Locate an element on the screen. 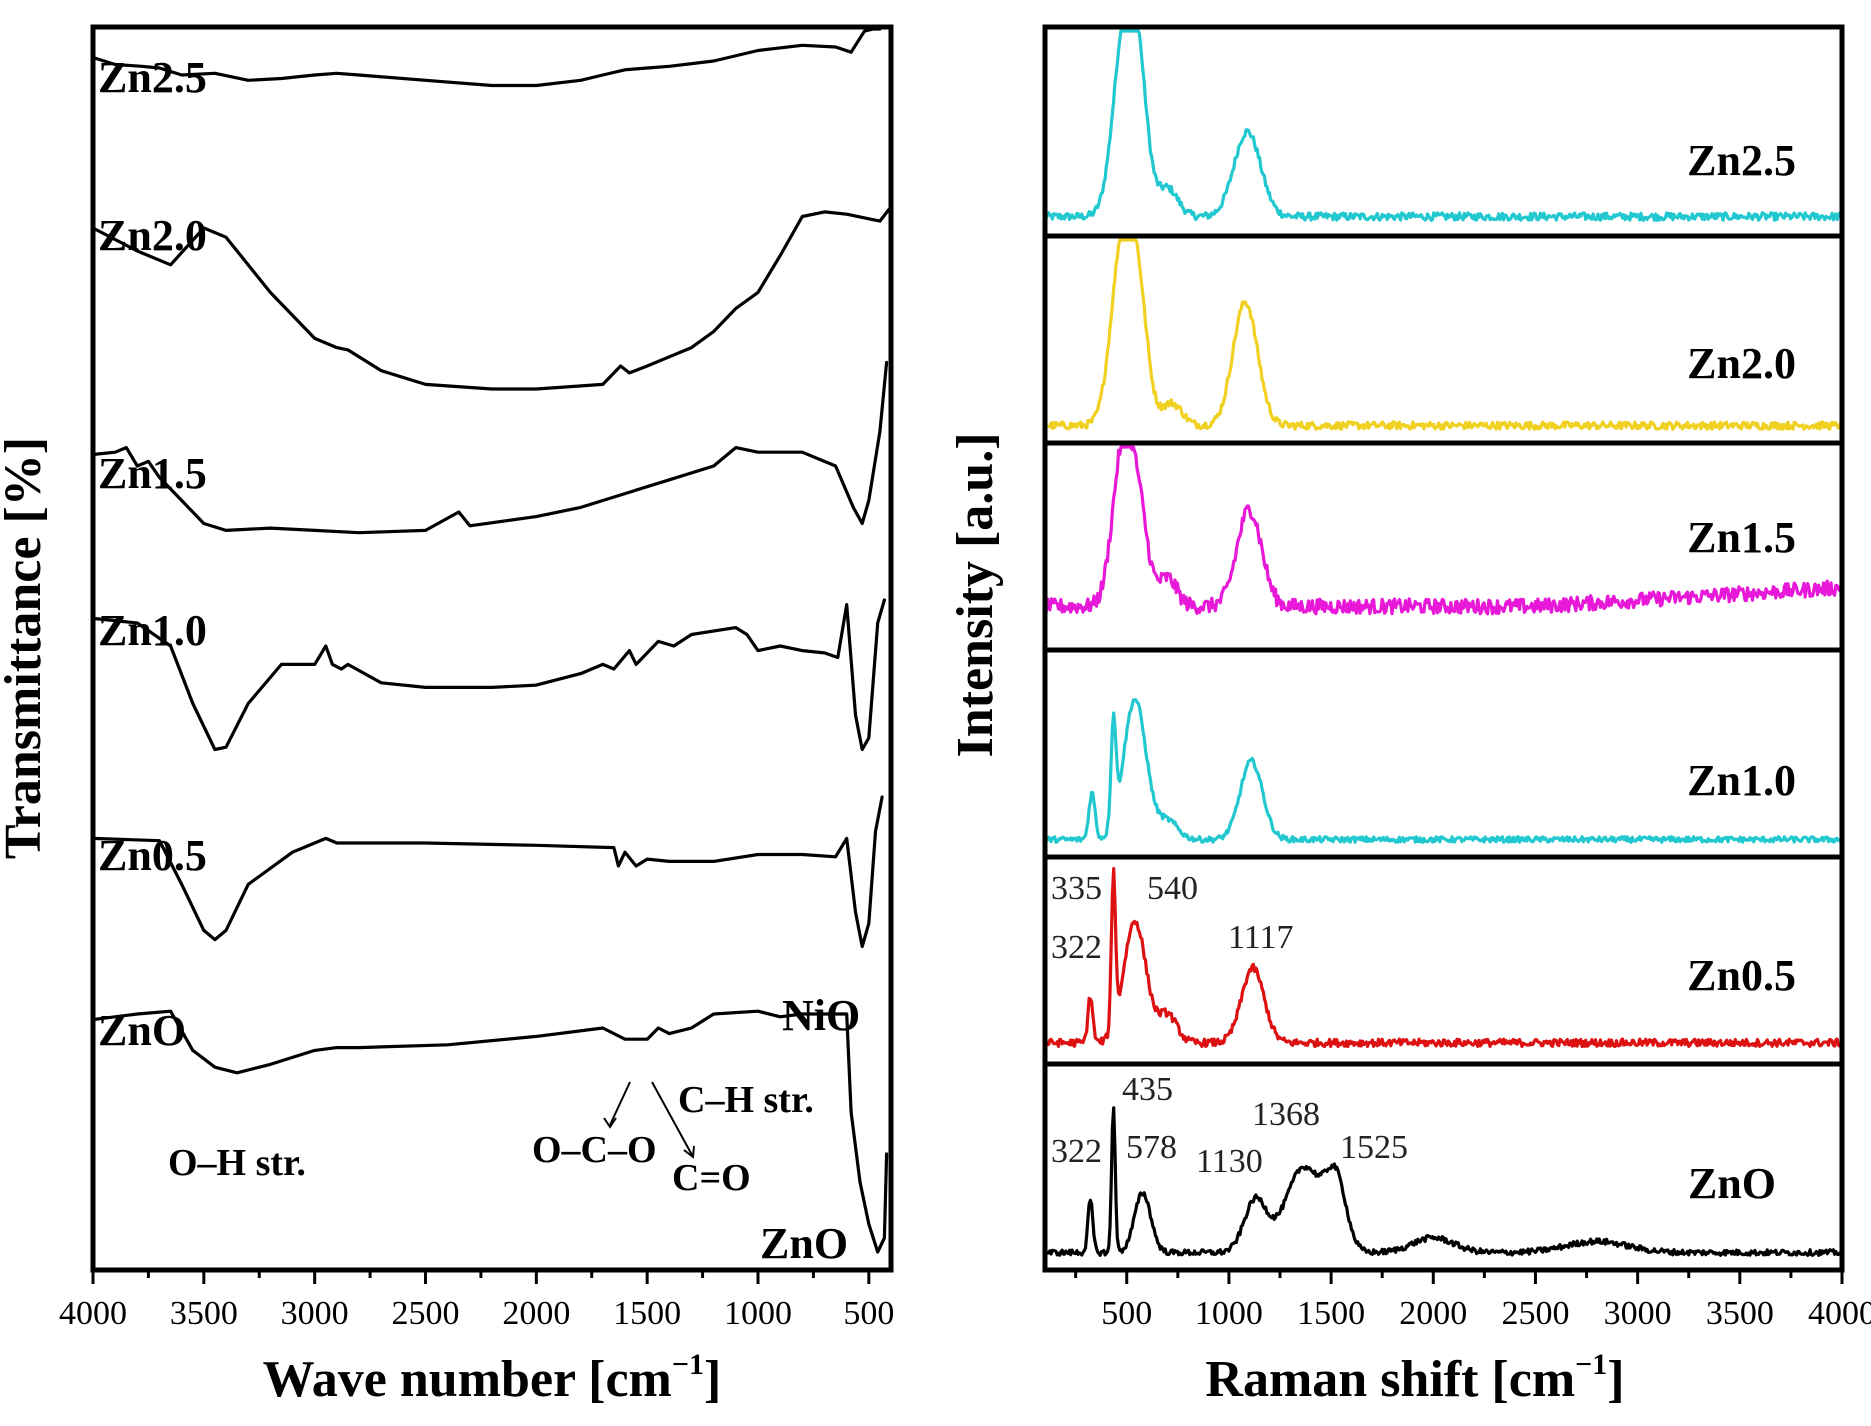  raman-x-tick-label: 500 is located at coordinates (1126, 1313).